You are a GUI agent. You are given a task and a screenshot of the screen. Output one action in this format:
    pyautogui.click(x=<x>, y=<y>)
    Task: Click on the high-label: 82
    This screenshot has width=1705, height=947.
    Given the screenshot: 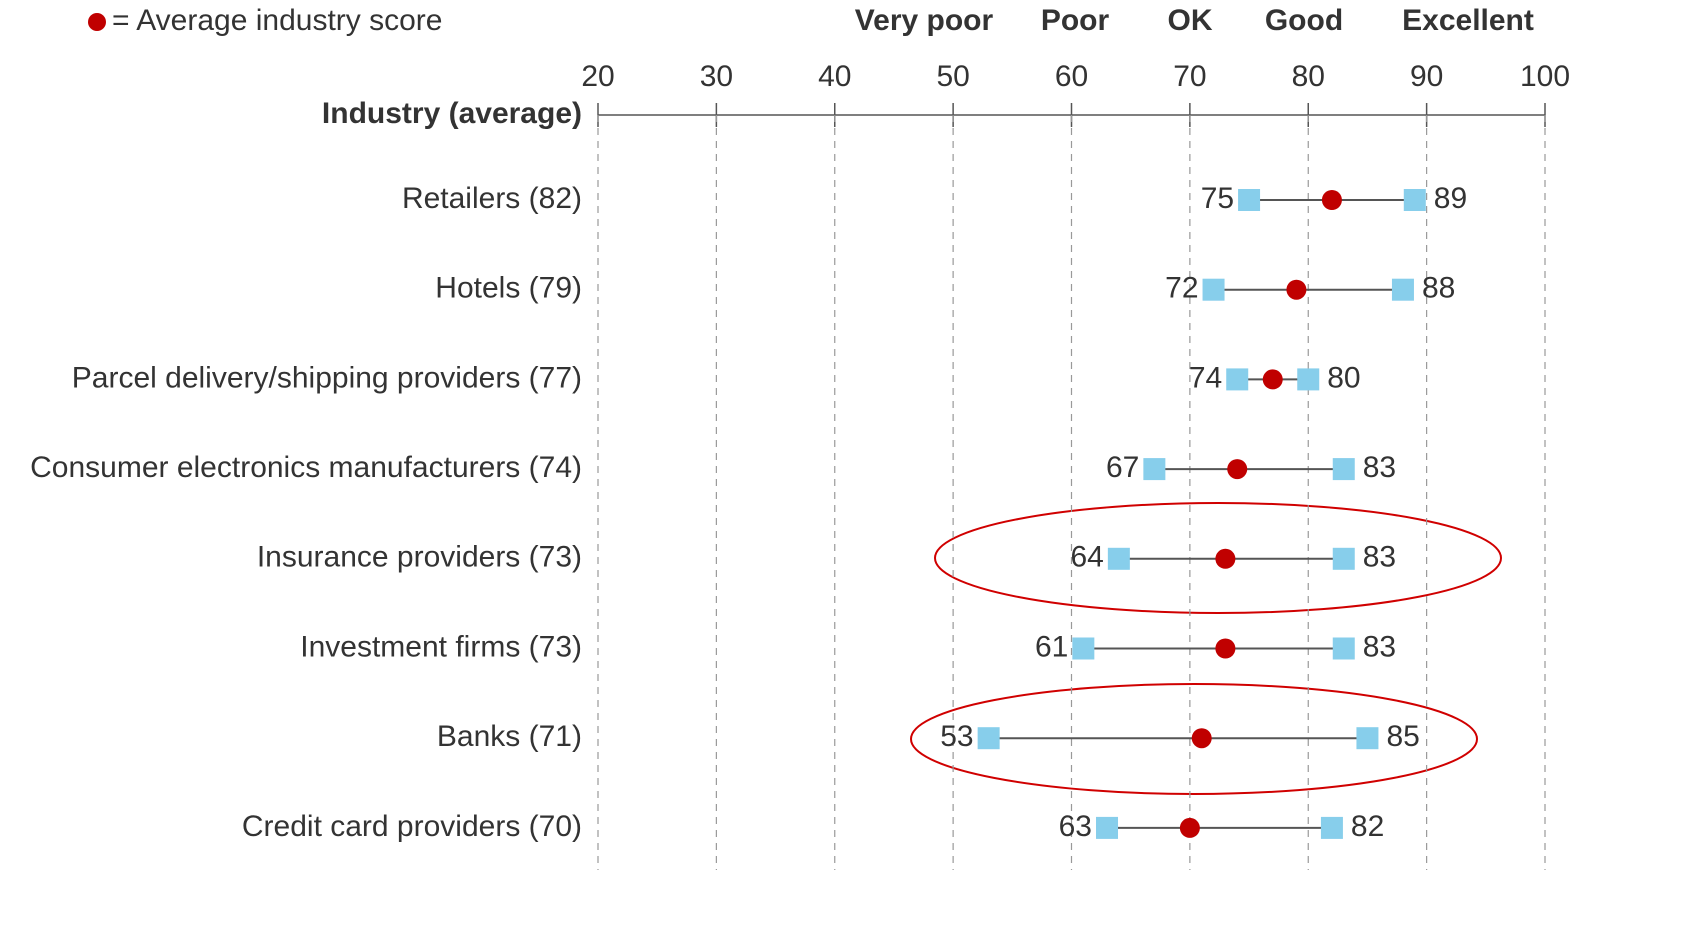 What is the action you would take?
    pyautogui.click(x=1367, y=826)
    